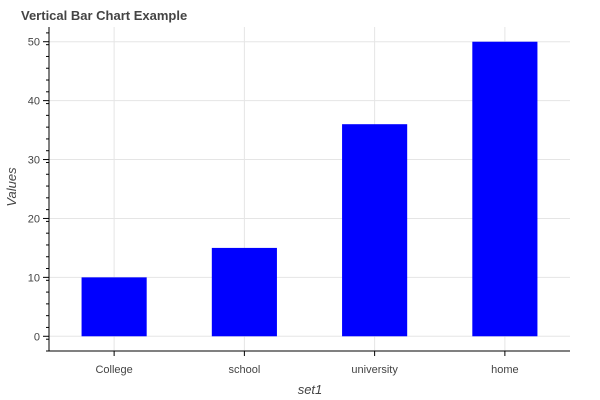  Describe the element at coordinates (11, 187) in the screenshot. I see `y-axis-label: Values` at that location.